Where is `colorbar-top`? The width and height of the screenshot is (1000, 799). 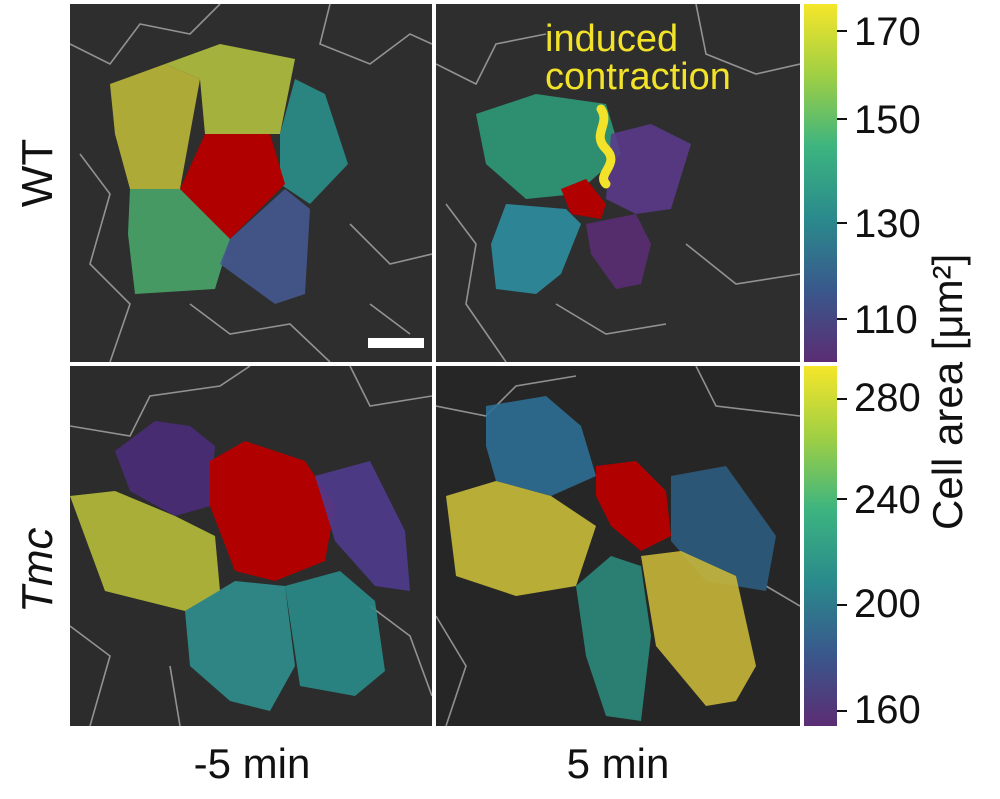 colorbar-top is located at coordinates (820, 183).